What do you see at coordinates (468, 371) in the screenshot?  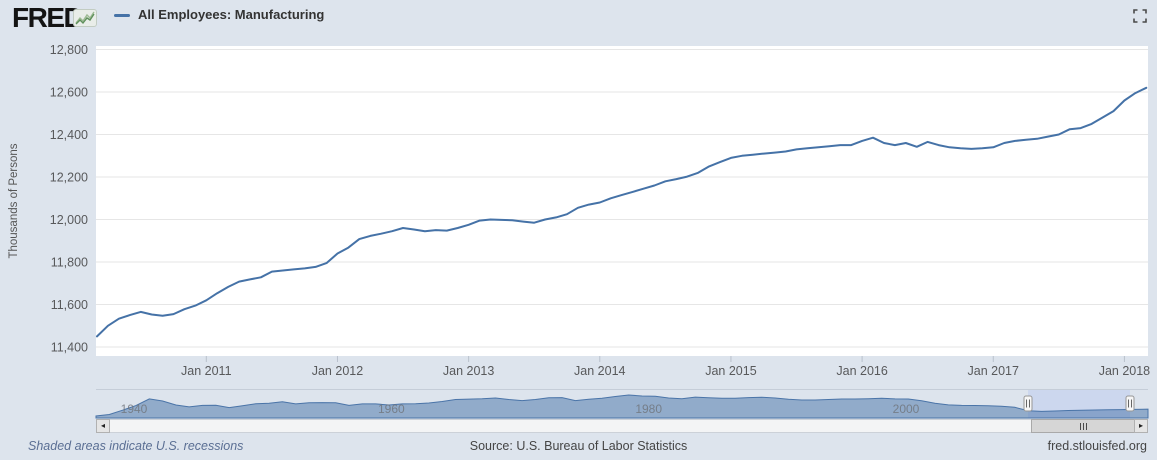 I see `x-axis-tick-label: Jan 2013` at bounding box center [468, 371].